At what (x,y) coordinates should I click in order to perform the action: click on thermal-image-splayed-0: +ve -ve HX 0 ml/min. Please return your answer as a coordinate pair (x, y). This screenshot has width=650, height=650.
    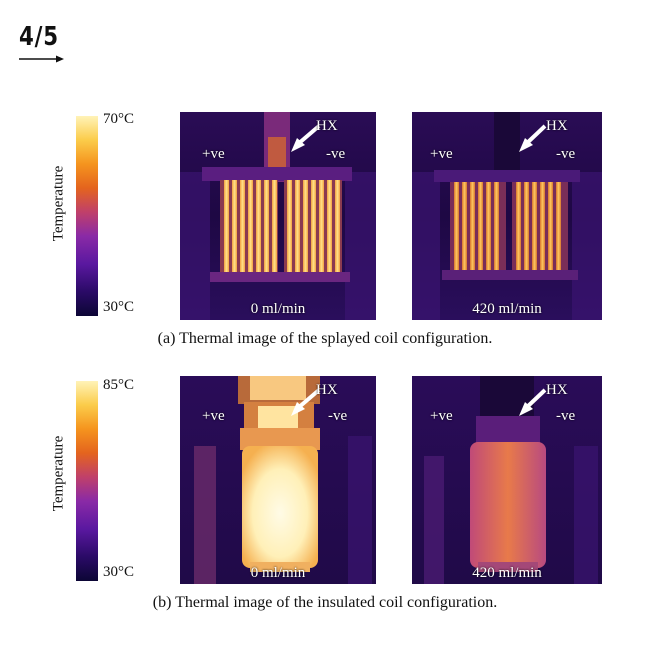
    Looking at the image, I should click on (278, 216).